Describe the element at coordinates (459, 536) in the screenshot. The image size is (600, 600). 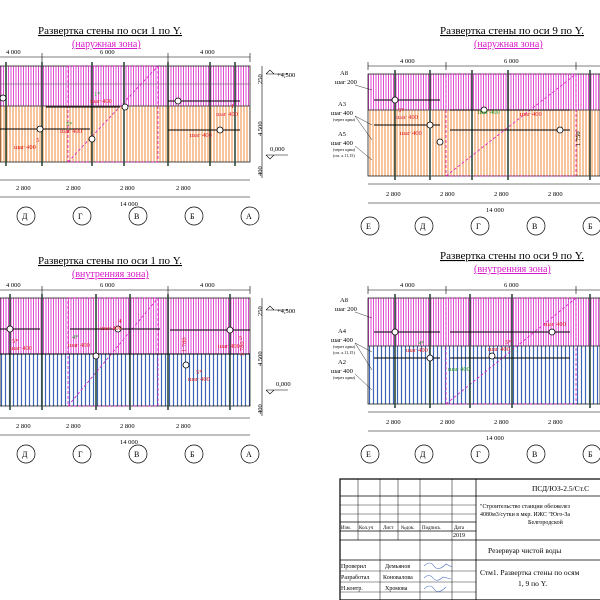
I see `year: 2019` at that location.